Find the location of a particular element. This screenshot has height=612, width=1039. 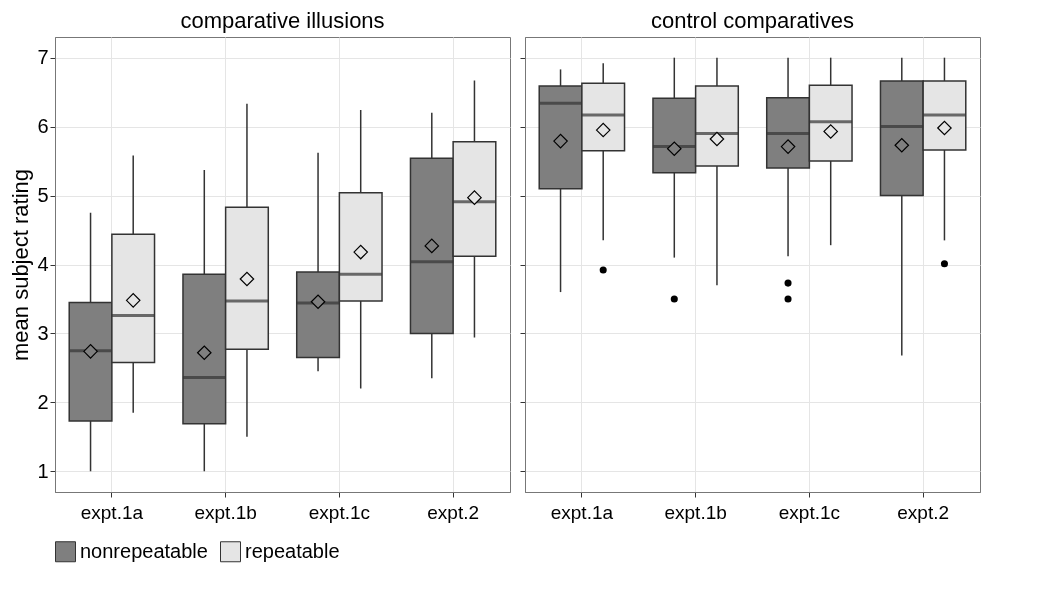

y-tick-label: 4 is located at coordinates (43, 264).